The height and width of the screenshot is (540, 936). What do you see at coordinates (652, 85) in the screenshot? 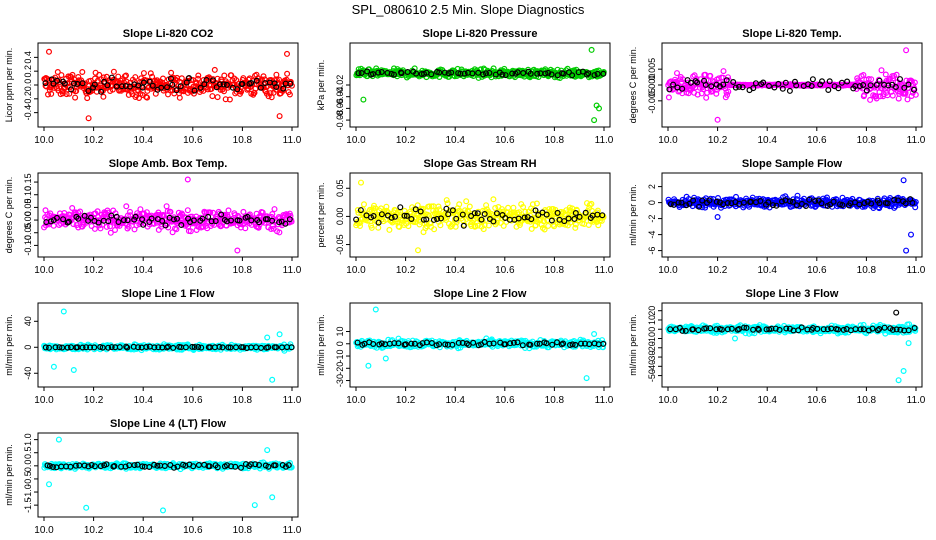
I see `y-tick-label: 0.000` at bounding box center [652, 85].